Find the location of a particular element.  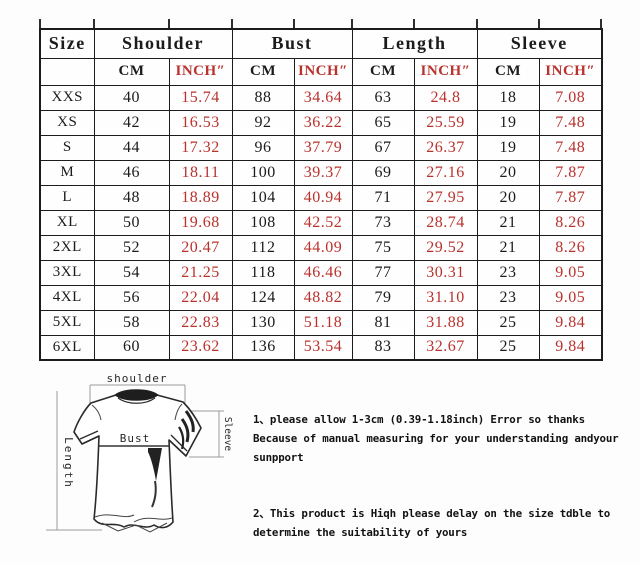

inch-value-cell: 25.59 is located at coordinates (445, 122).